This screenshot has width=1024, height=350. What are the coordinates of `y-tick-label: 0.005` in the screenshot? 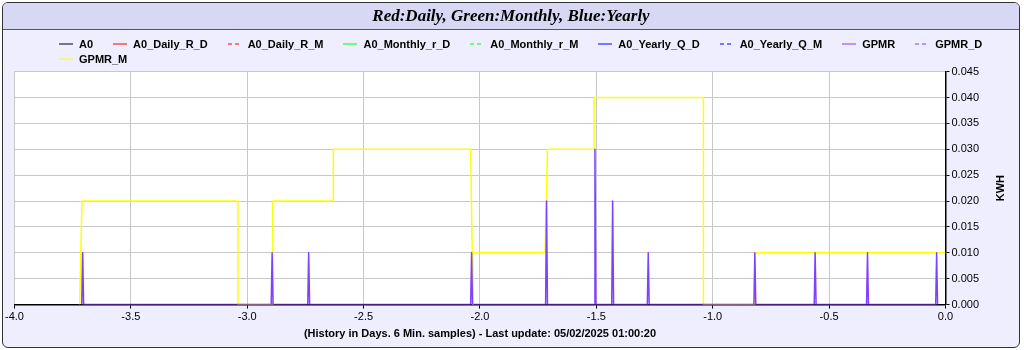 It's located at (965, 277).